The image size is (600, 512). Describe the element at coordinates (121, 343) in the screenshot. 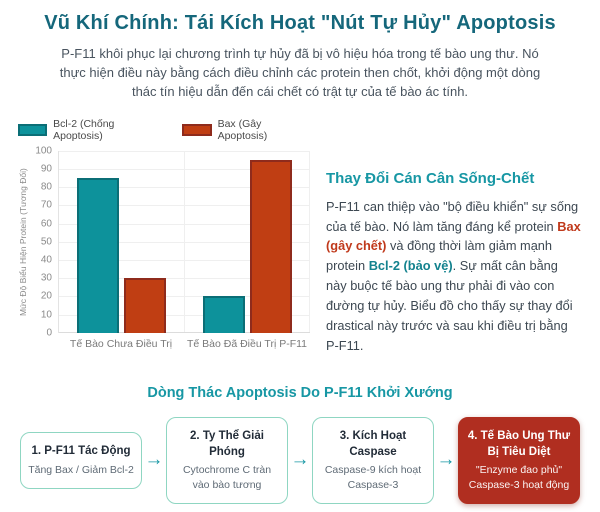

I see `x-axis-label-0: Tế Bào Chưa Điều Trị` at that location.